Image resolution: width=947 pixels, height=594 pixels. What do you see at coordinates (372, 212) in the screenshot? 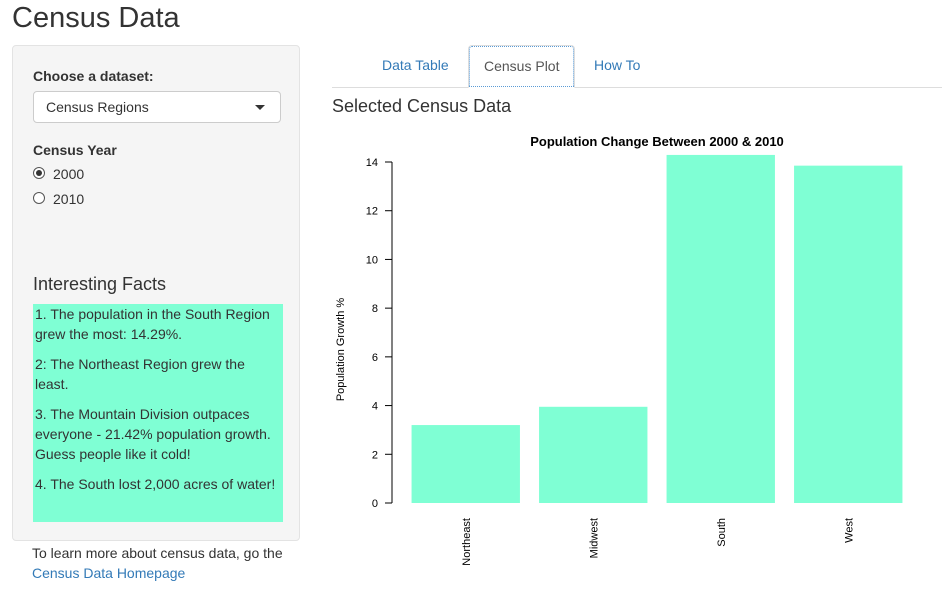
I see `y-tick-label: 12` at bounding box center [372, 212].